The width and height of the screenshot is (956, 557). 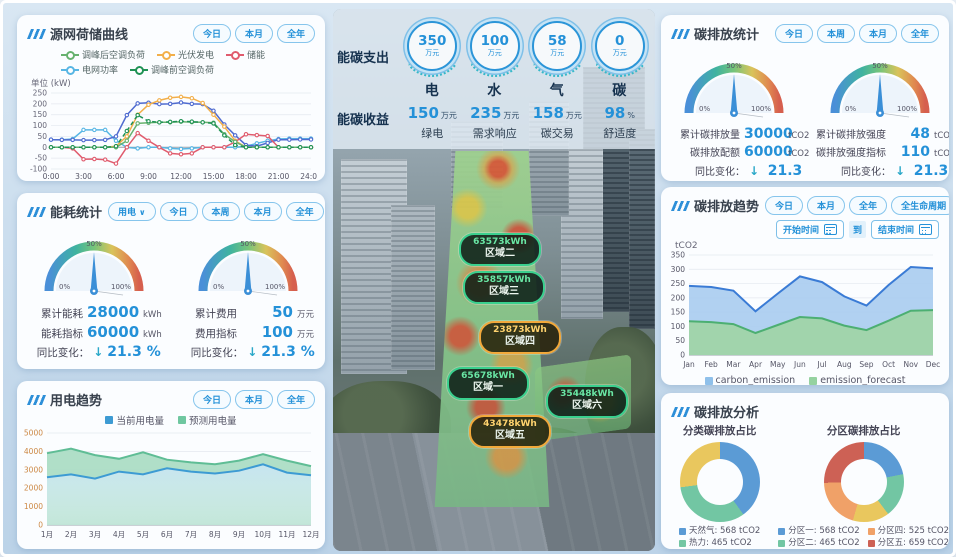 What do you see at coordinates (423, 113) in the screenshot?
I see `revenue-value: 150` at bounding box center [423, 113].